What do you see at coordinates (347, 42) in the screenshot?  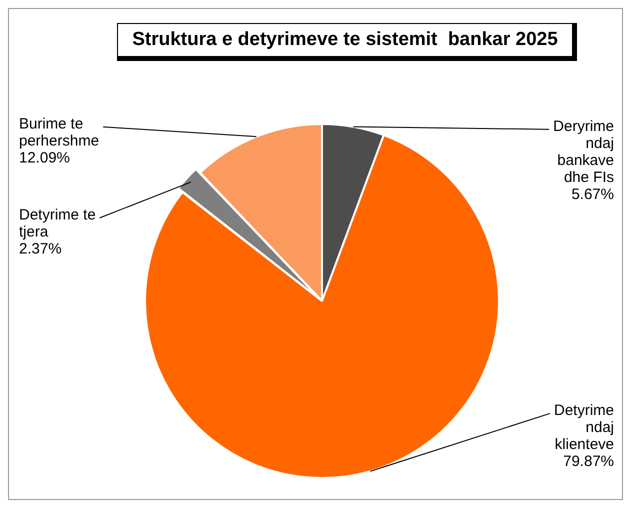 I see `chart-title: Struktura e detyrimeve te sistemit bankar 2025` at bounding box center [347, 42].